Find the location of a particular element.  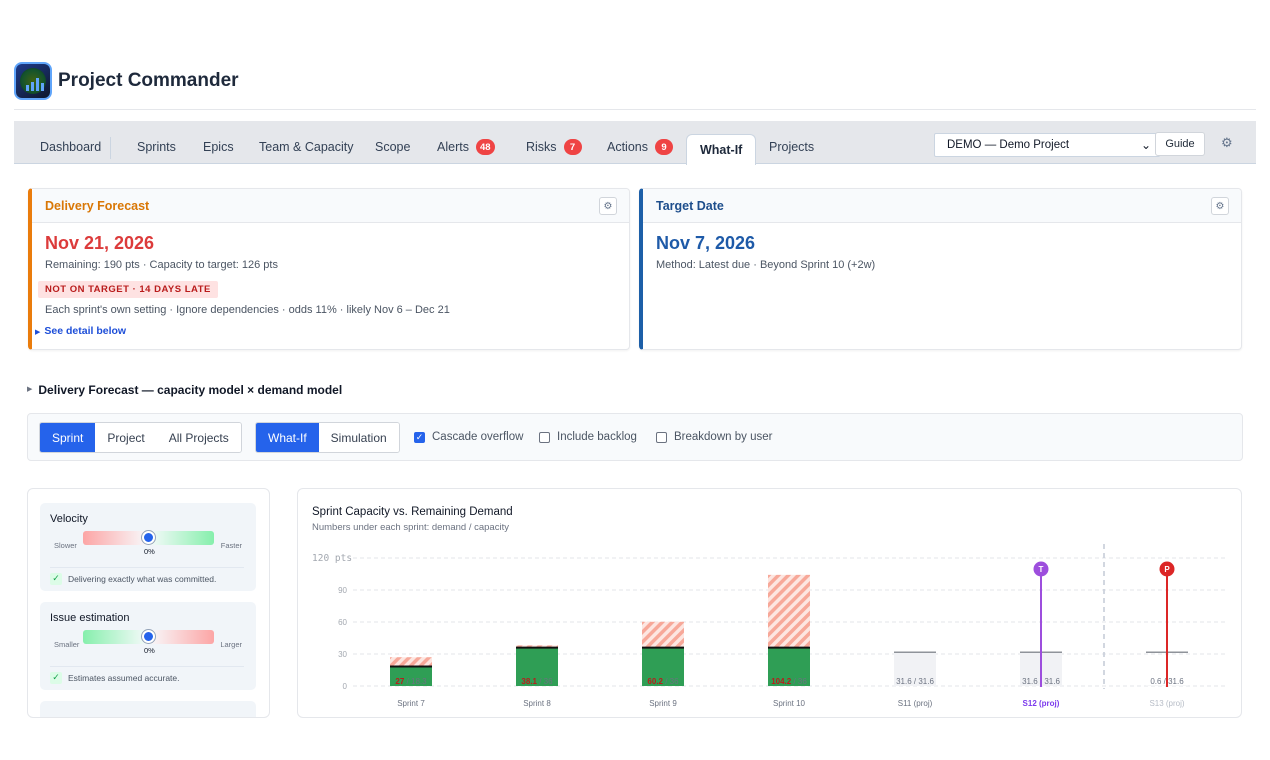

demand-capacity-label: 27 / 18.3 is located at coordinates (411, 681).